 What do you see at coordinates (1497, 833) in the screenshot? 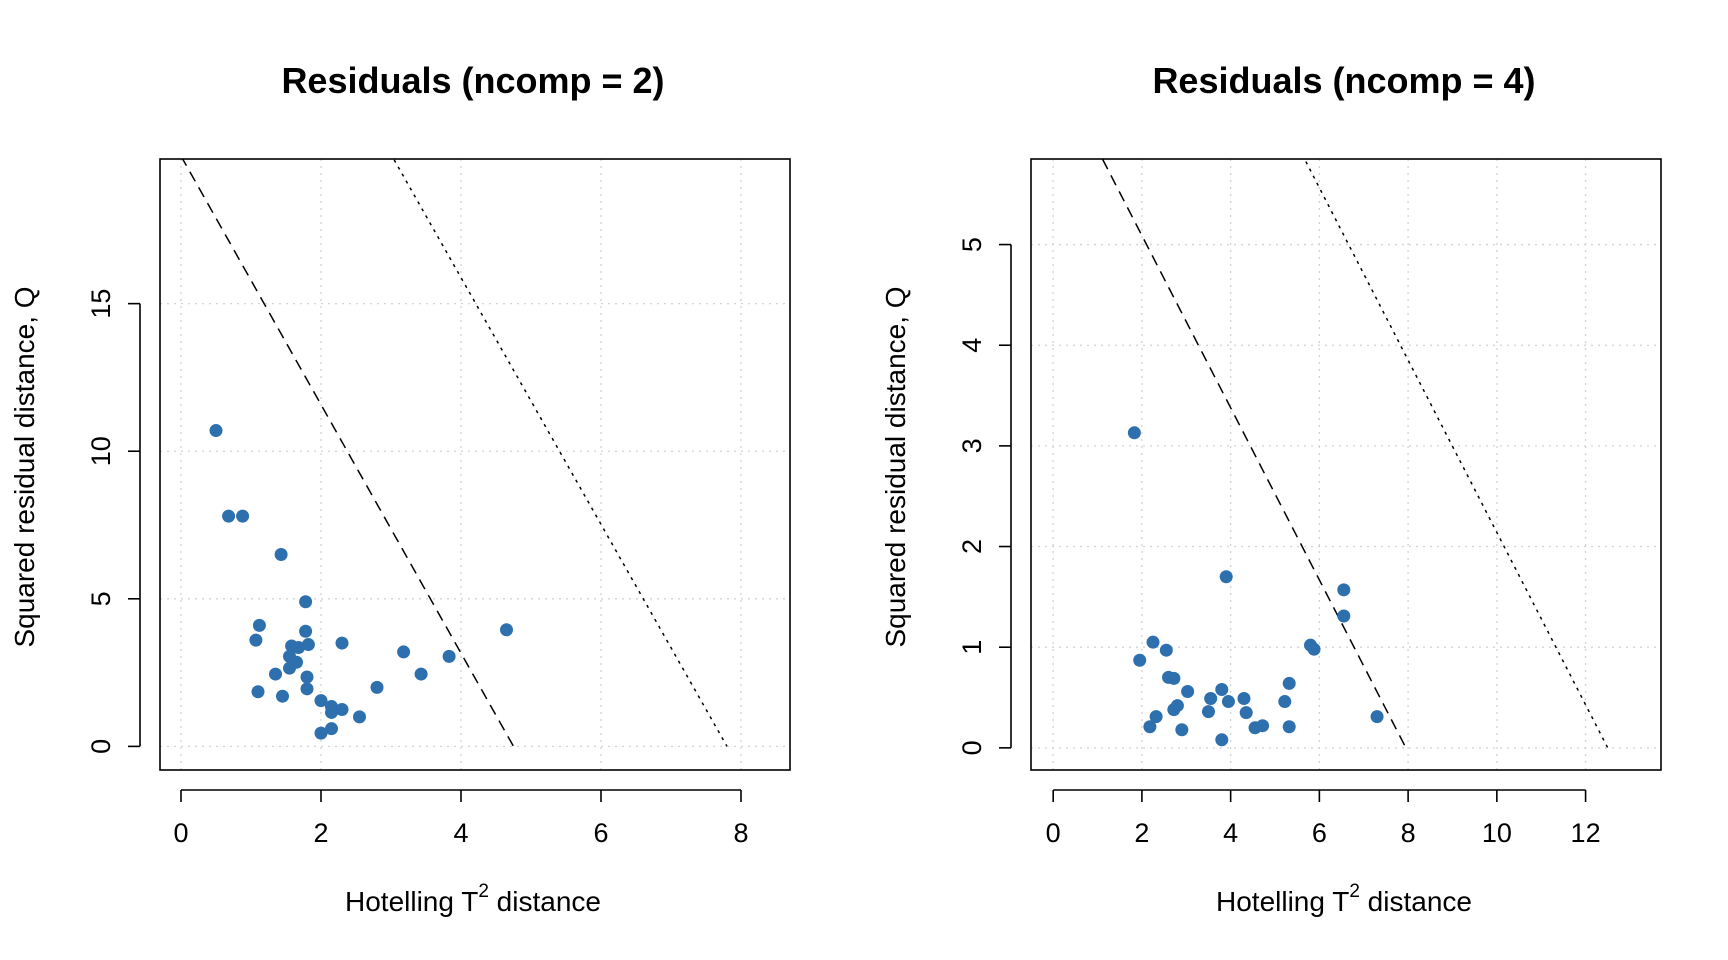
I see `x-tick-label: 10` at bounding box center [1497, 833].